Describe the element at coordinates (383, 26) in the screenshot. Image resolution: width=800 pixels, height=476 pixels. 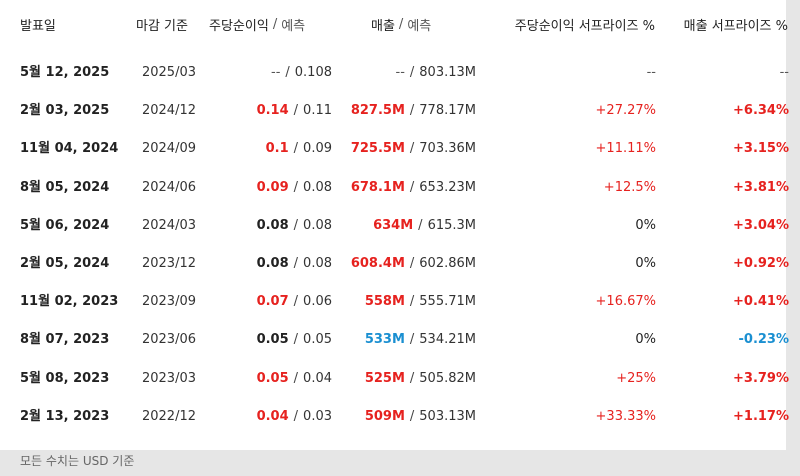
I see `header-revenue-label: 매출` at that location.